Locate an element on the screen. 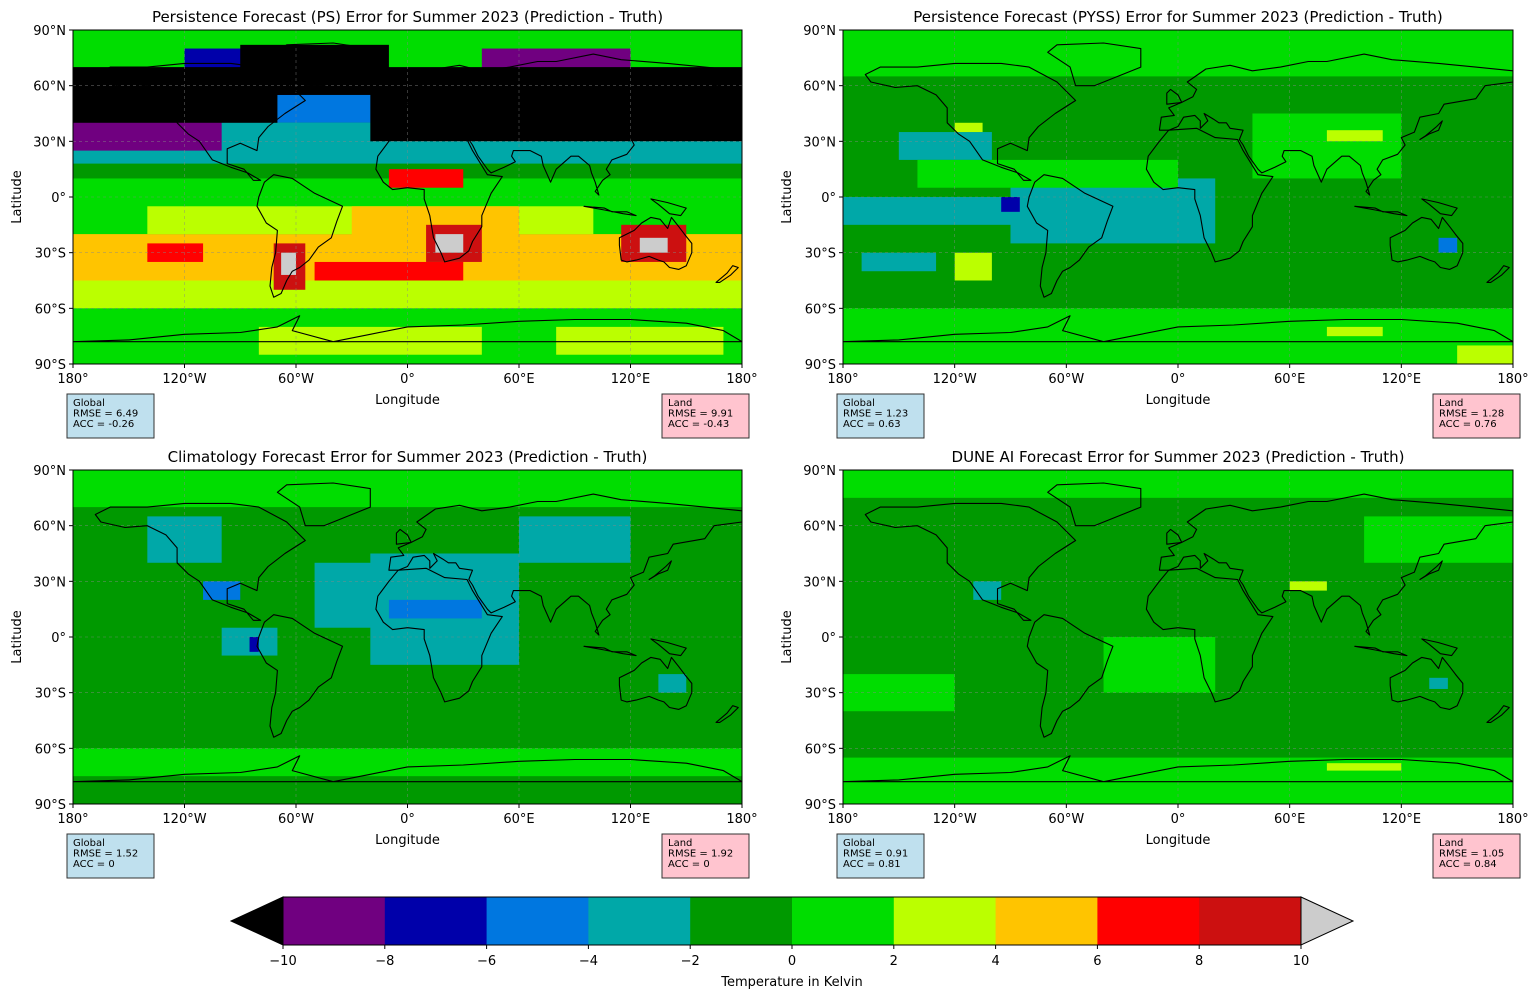 The width and height of the screenshot is (1538, 999). stats-line: RMSE = 1.05 is located at coordinates (1471, 854).